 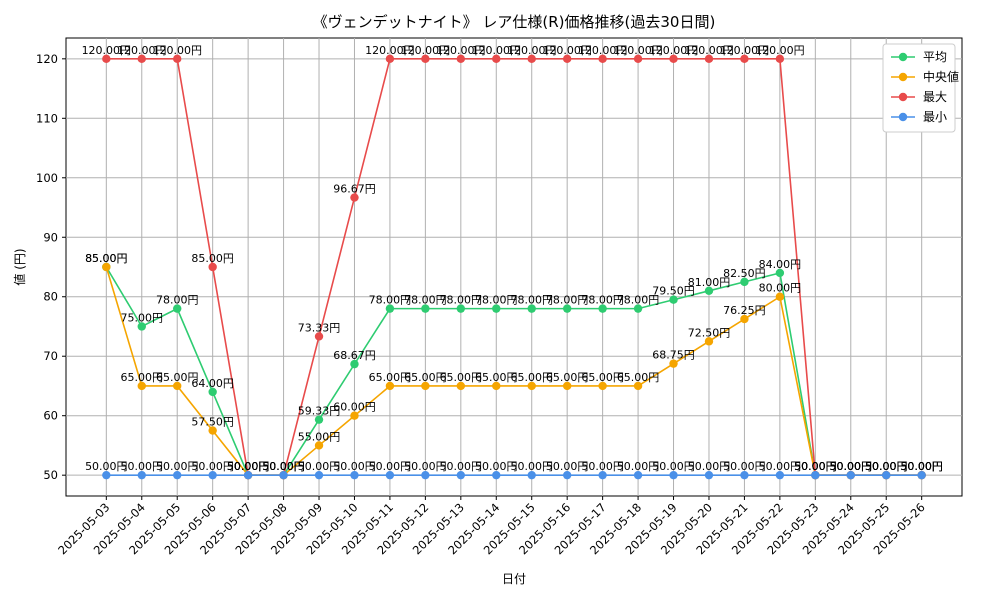 I want to click on legend-marker, so click(x=903, y=57).